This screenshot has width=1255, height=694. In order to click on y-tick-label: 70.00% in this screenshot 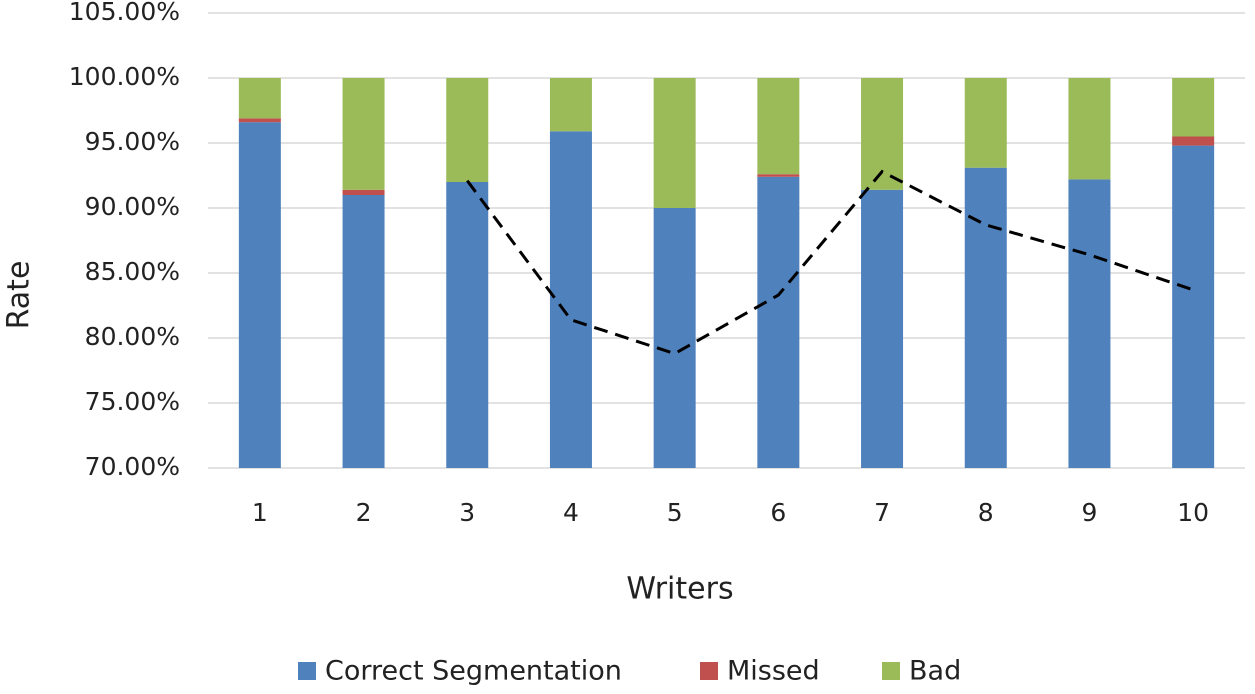, I will do `click(132, 466)`.